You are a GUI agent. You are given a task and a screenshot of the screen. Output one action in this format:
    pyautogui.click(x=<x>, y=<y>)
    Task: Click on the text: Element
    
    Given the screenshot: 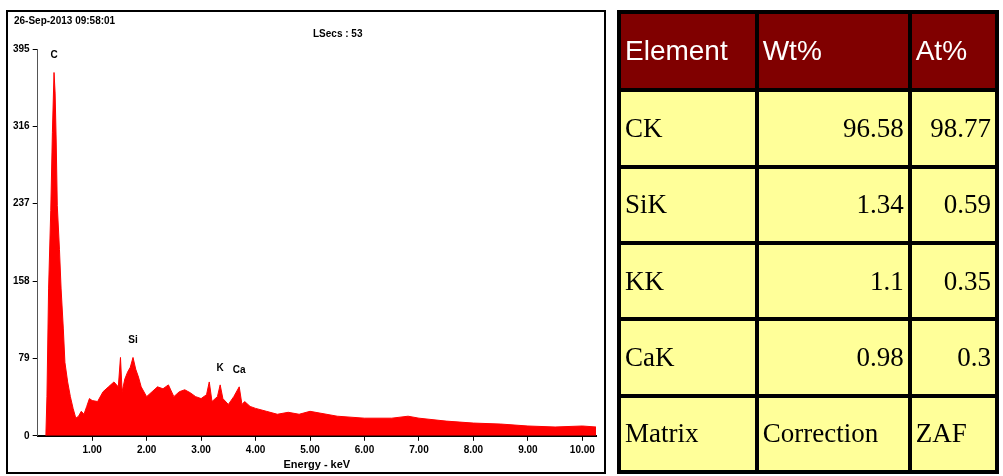 What is the action you would take?
    pyautogui.click(x=688, y=51)
    